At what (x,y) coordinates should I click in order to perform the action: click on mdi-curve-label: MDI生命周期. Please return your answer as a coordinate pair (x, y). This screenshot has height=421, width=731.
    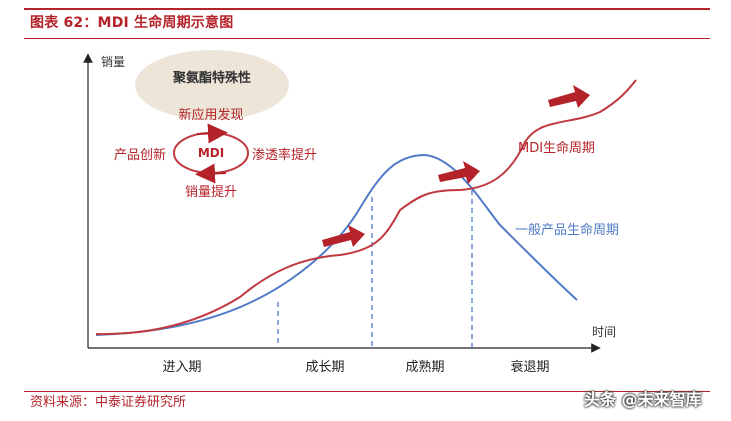
    Looking at the image, I should click on (556, 148).